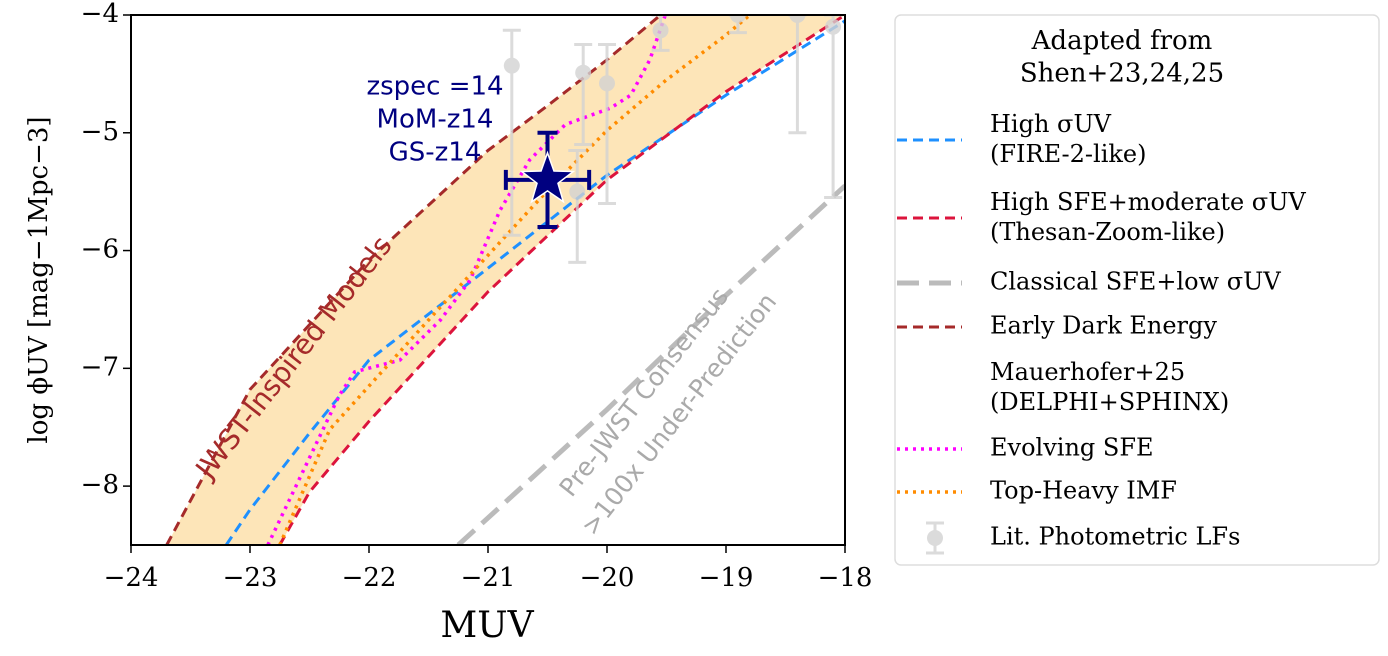 The height and width of the screenshot is (656, 1388). Describe the element at coordinates (1083, 491) in the screenshot. I see `legend-label: Top-Heavy IMF` at that location.